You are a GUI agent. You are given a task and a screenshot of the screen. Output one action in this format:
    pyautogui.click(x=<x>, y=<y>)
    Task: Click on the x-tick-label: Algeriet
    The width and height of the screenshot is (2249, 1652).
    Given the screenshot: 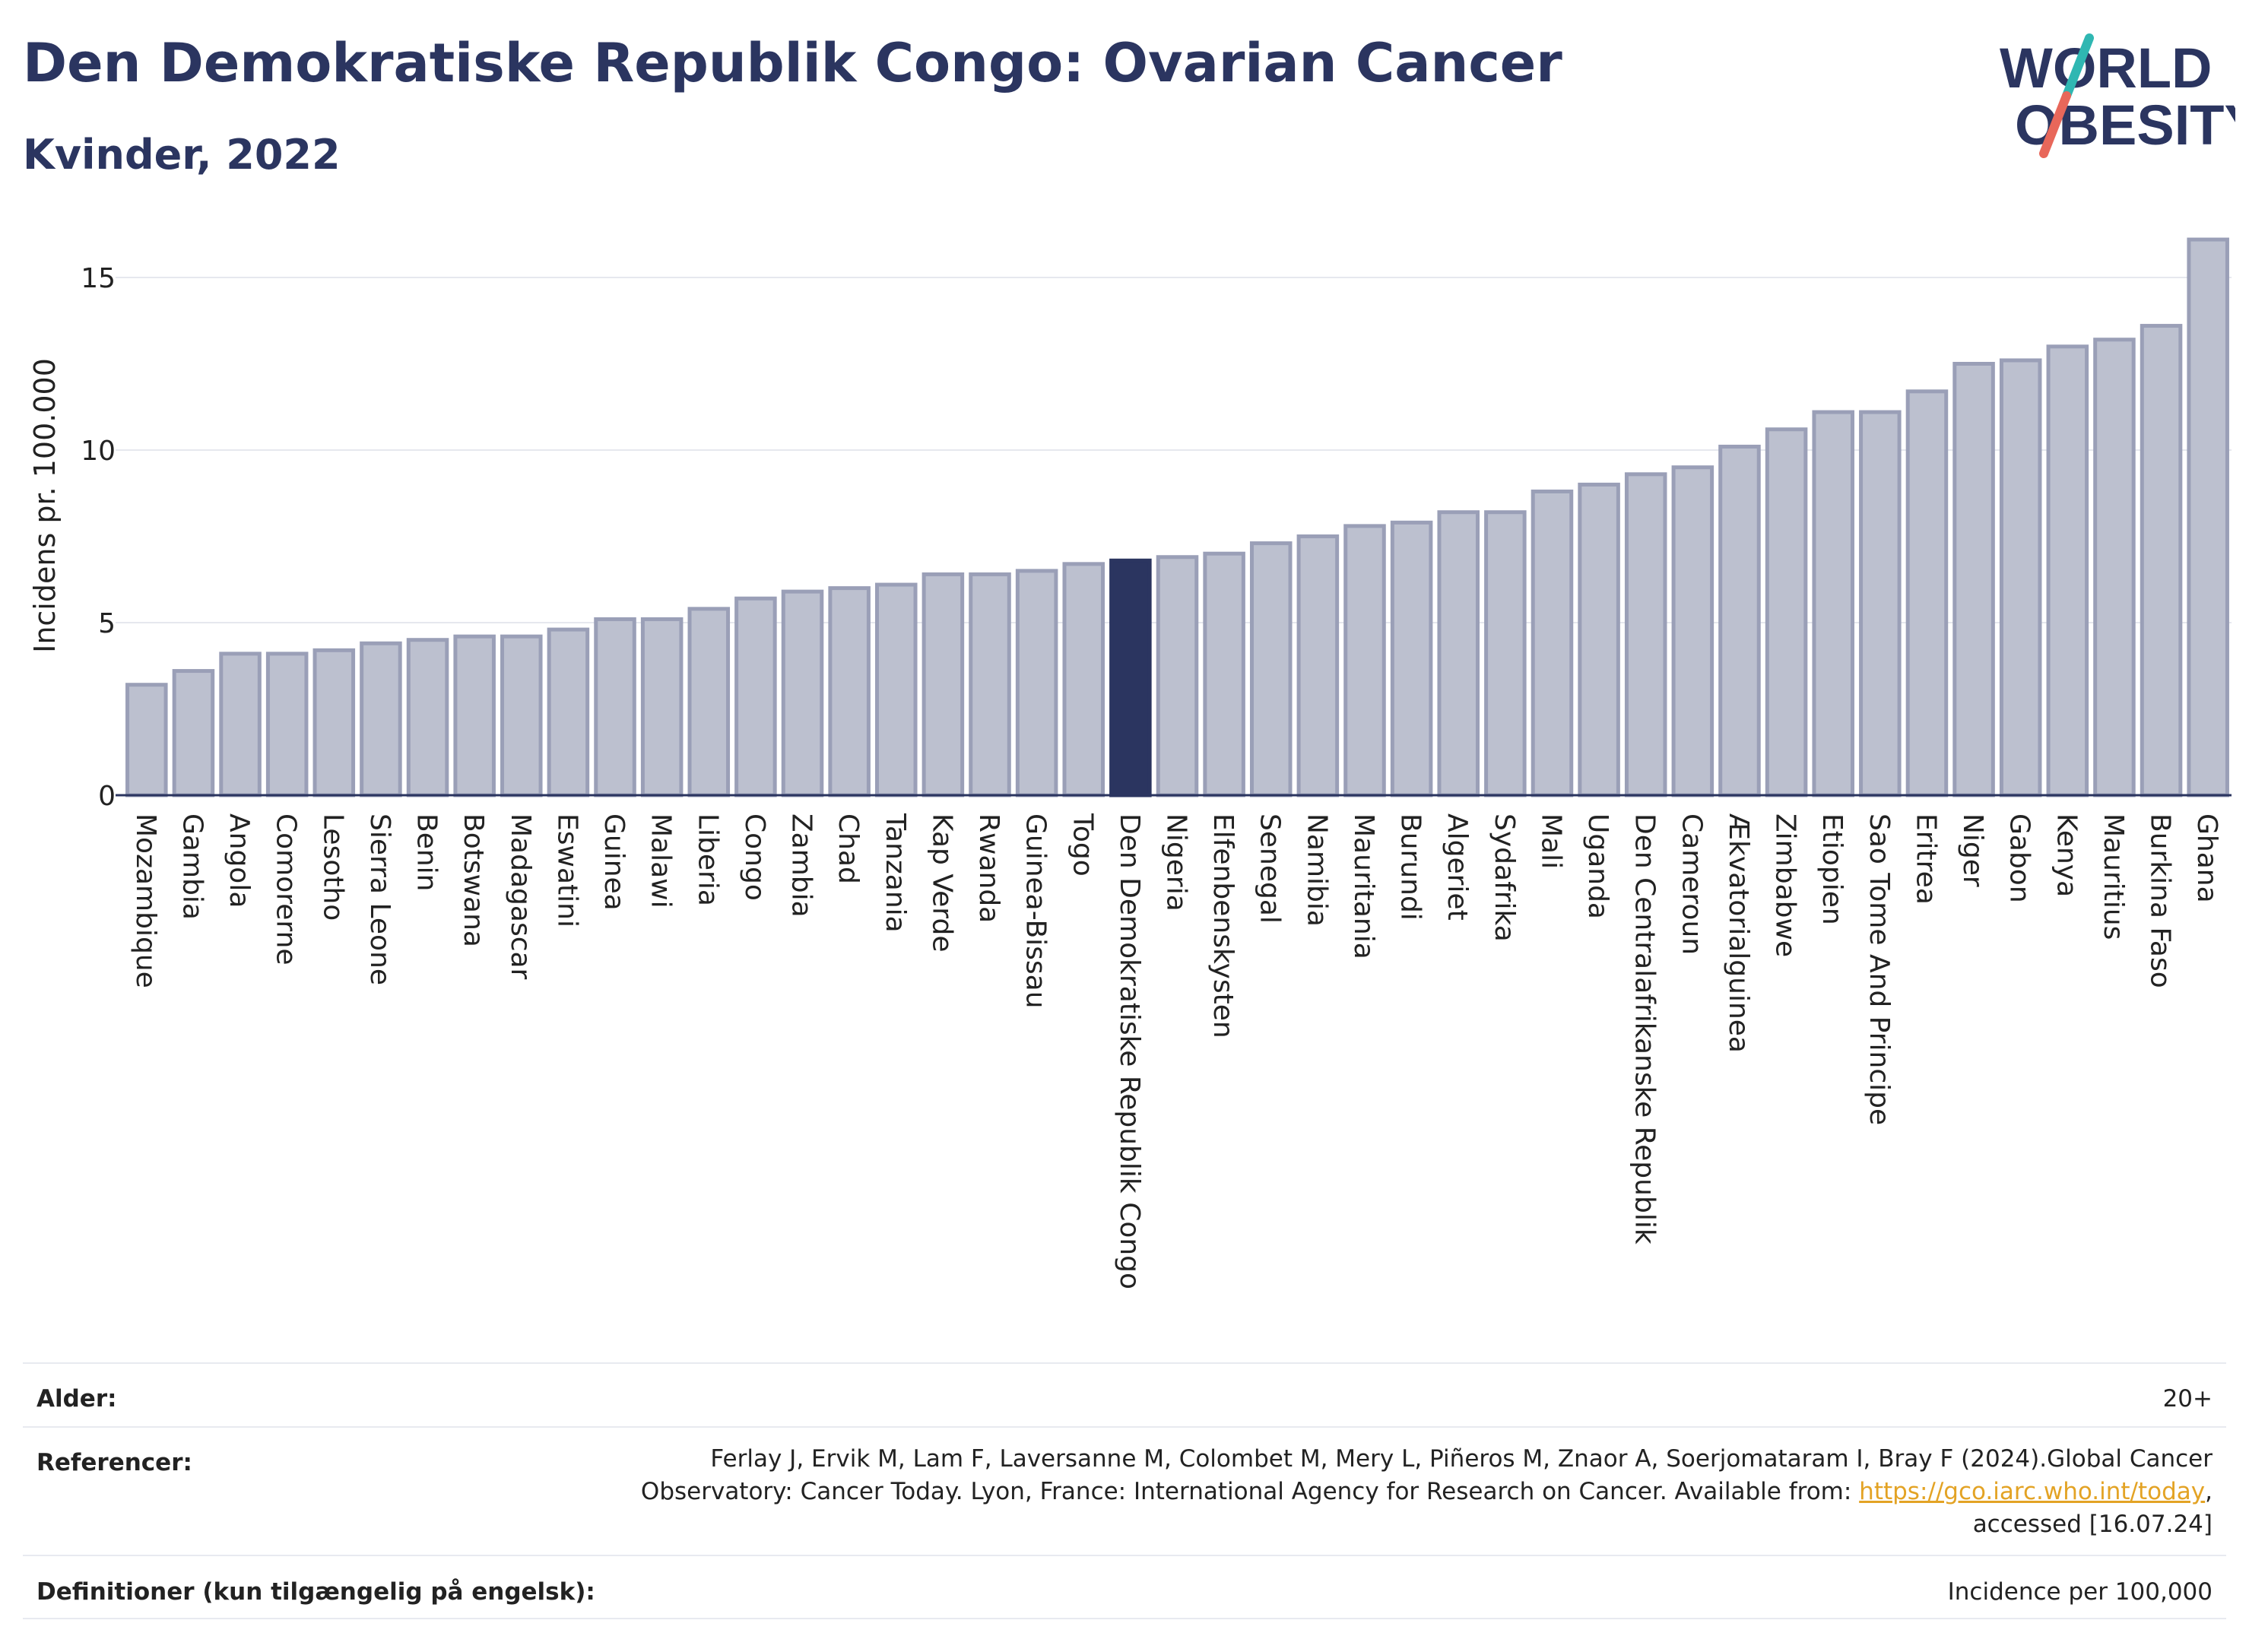 What is the action you would take?
    pyautogui.click(x=1457, y=867)
    